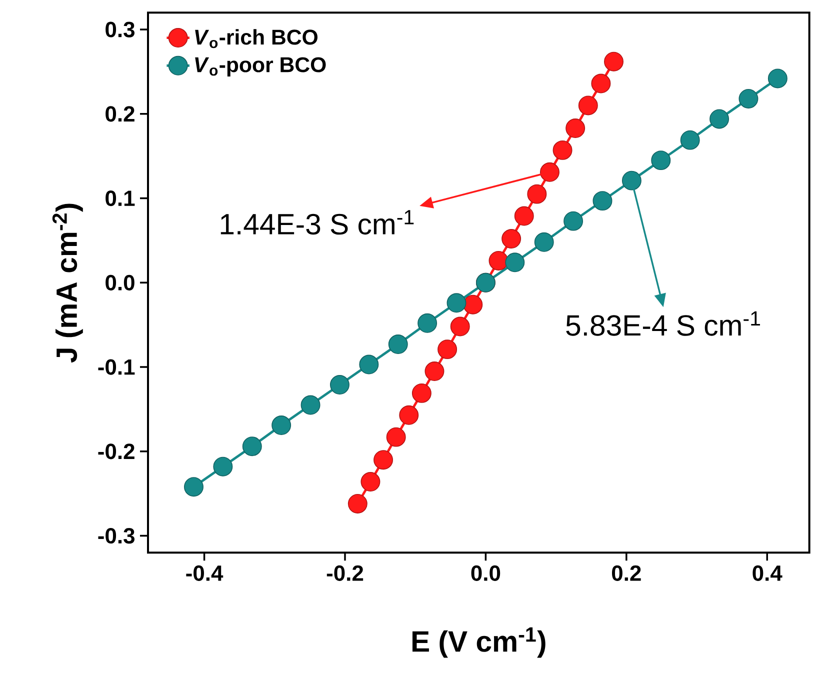 This screenshot has width=816, height=686. Describe the element at coordinates (116, 367) in the screenshot. I see `y-tick-label: -0.1` at that location.